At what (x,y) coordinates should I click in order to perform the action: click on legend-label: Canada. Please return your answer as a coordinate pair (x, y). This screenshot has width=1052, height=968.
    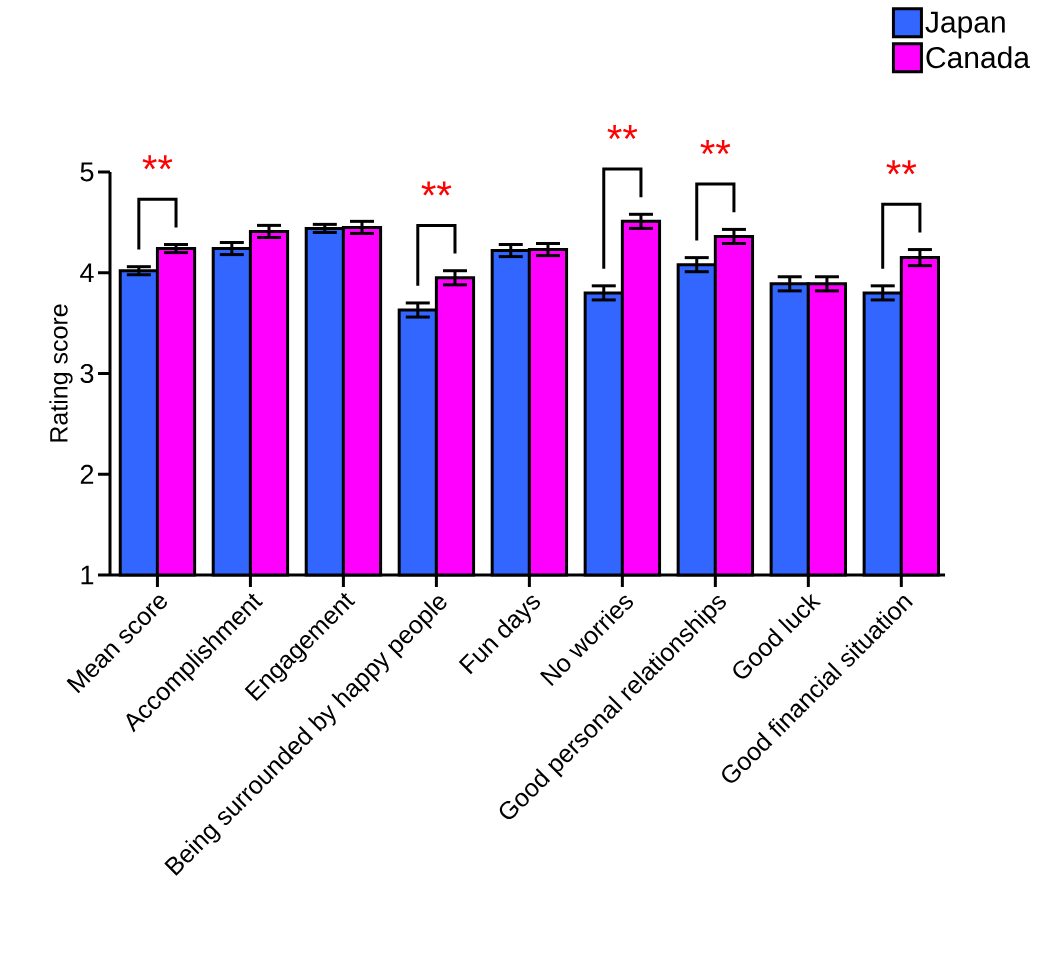
    Looking at the image, I should click on (978, 57).